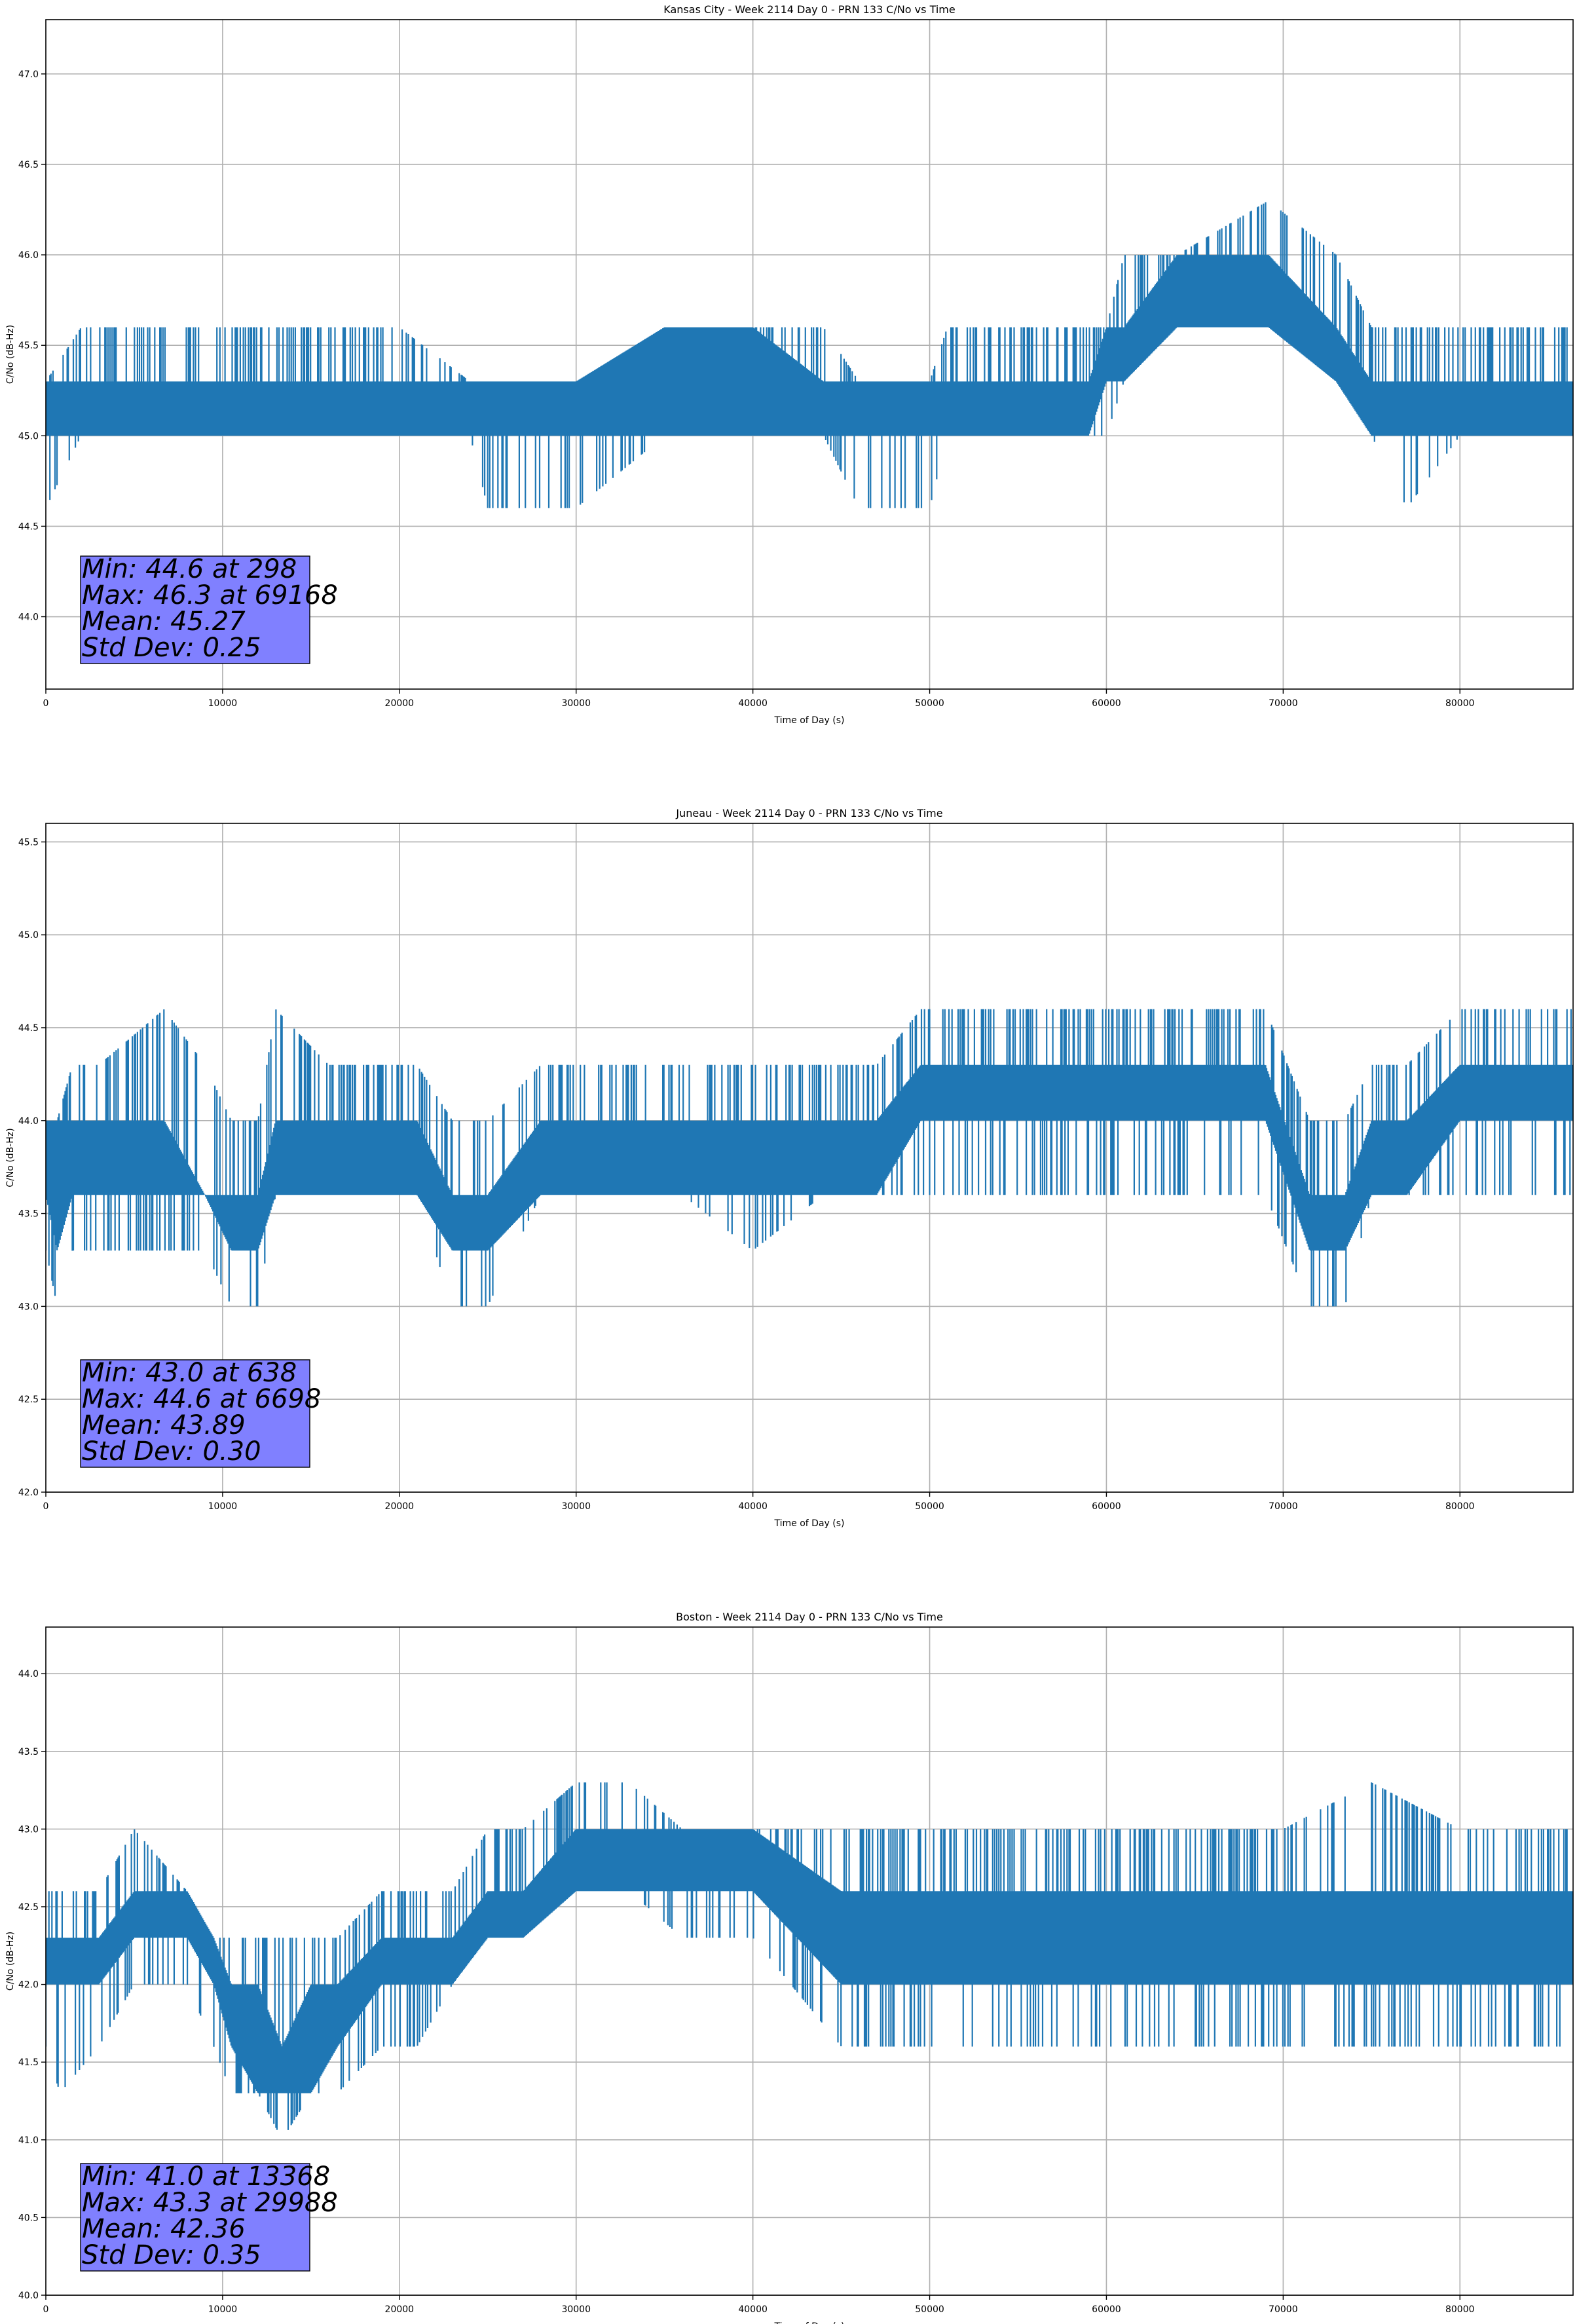  What do you see at coordinates (28, 255) in the screenshot?
I see `y-tick-label: 46.0` at bounding box center [28, 255].